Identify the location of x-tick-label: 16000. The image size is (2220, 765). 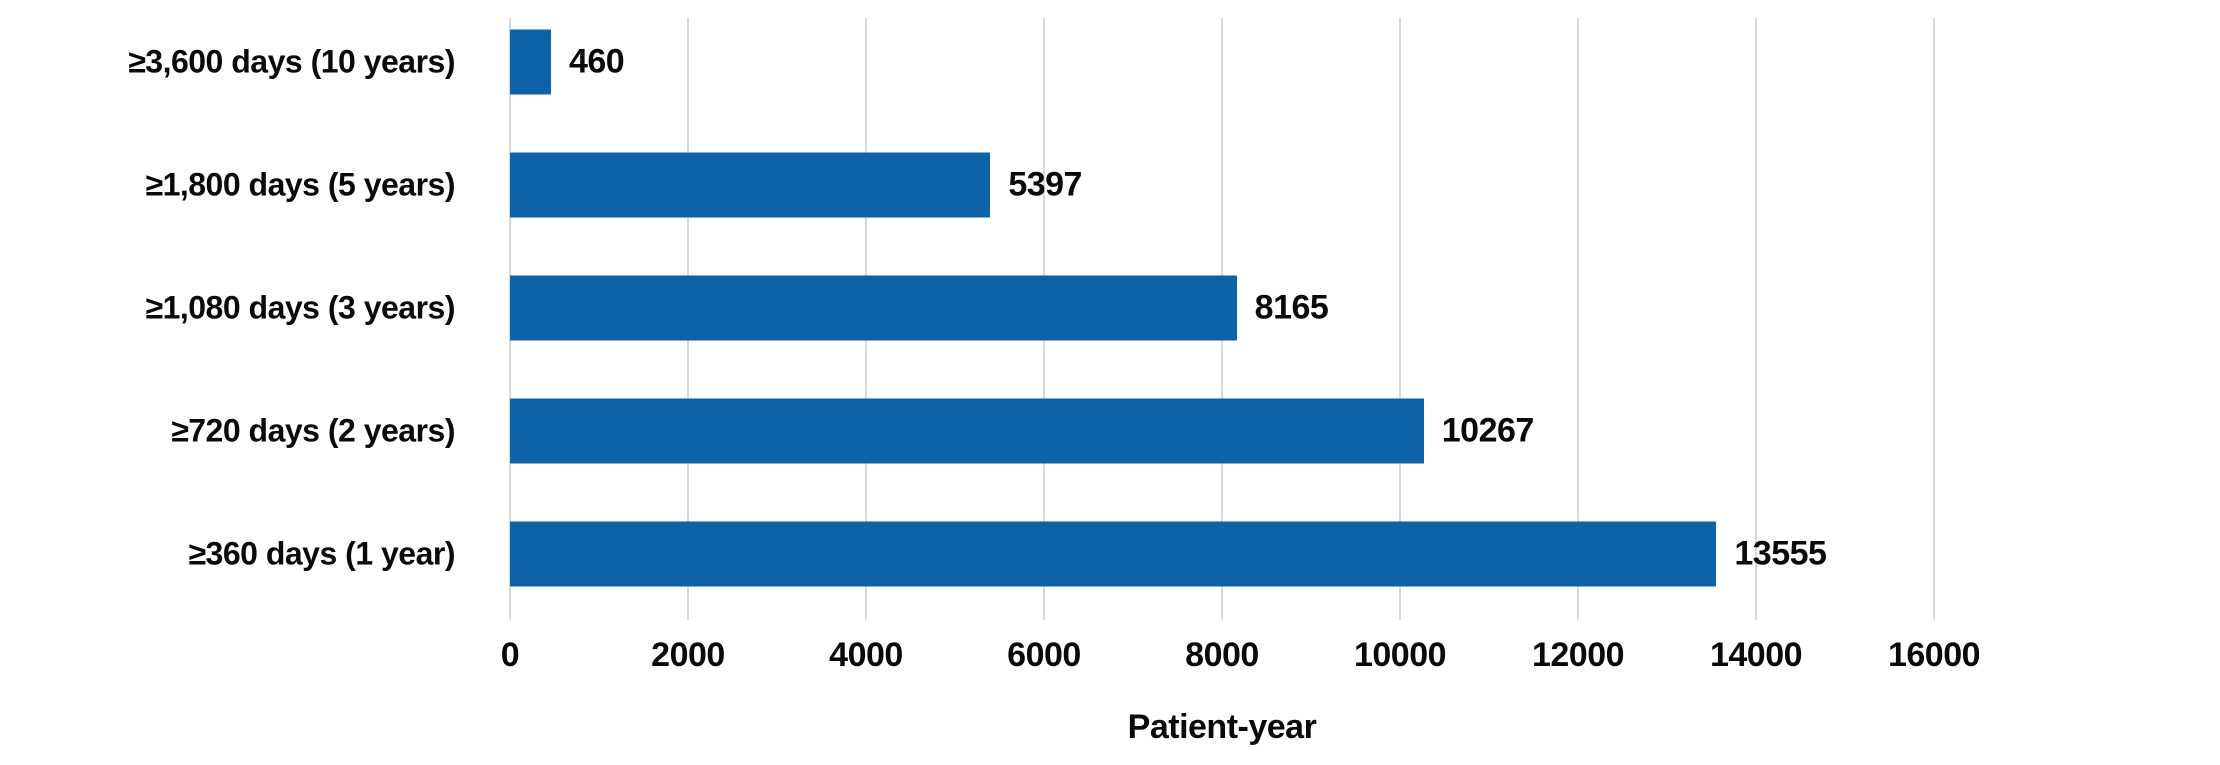
(1934, 655).